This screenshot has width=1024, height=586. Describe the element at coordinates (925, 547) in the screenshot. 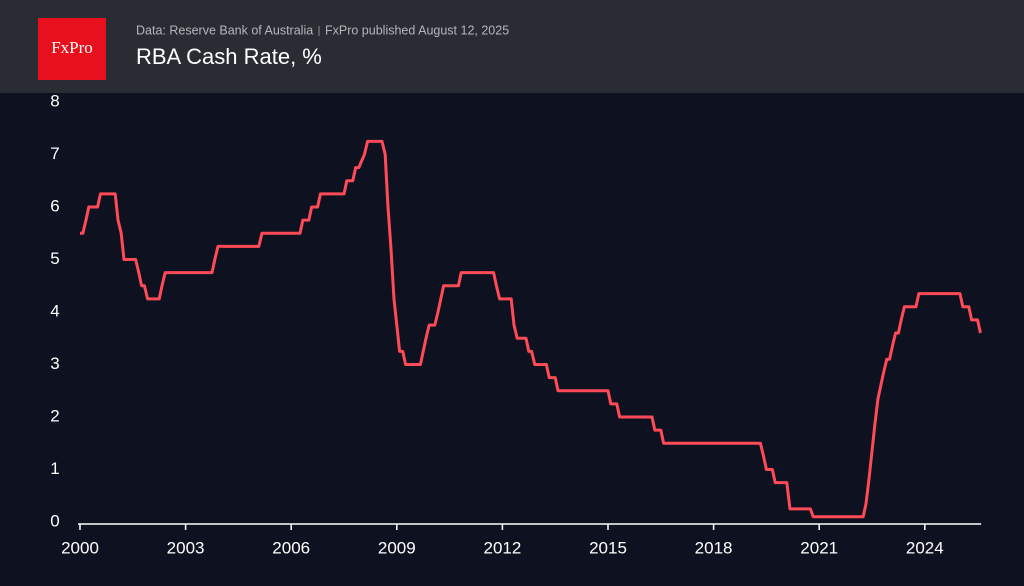

I see `x-tick-label: 2024` at that location.